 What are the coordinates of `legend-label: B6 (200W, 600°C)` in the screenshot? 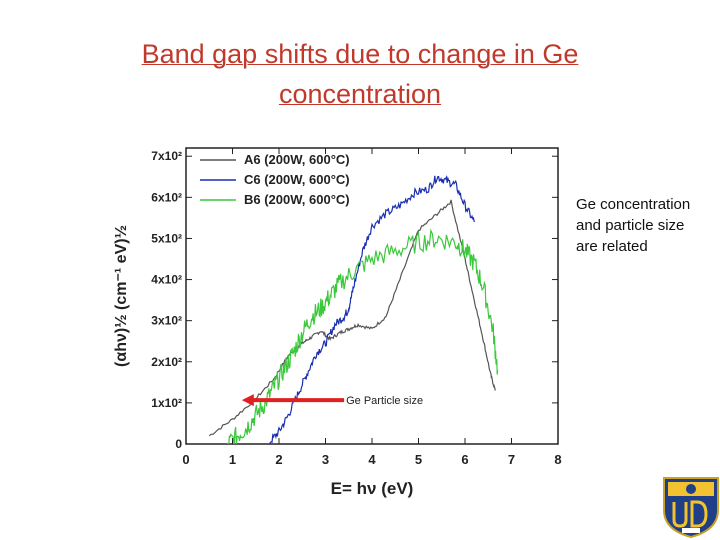 It's located at (297, 199).